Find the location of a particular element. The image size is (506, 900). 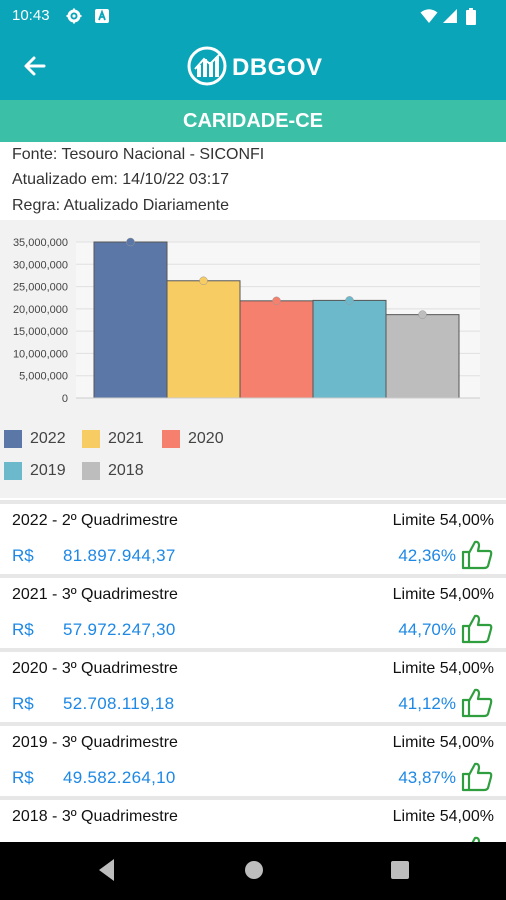

bar-2021 is located at coordinates (203, 339).